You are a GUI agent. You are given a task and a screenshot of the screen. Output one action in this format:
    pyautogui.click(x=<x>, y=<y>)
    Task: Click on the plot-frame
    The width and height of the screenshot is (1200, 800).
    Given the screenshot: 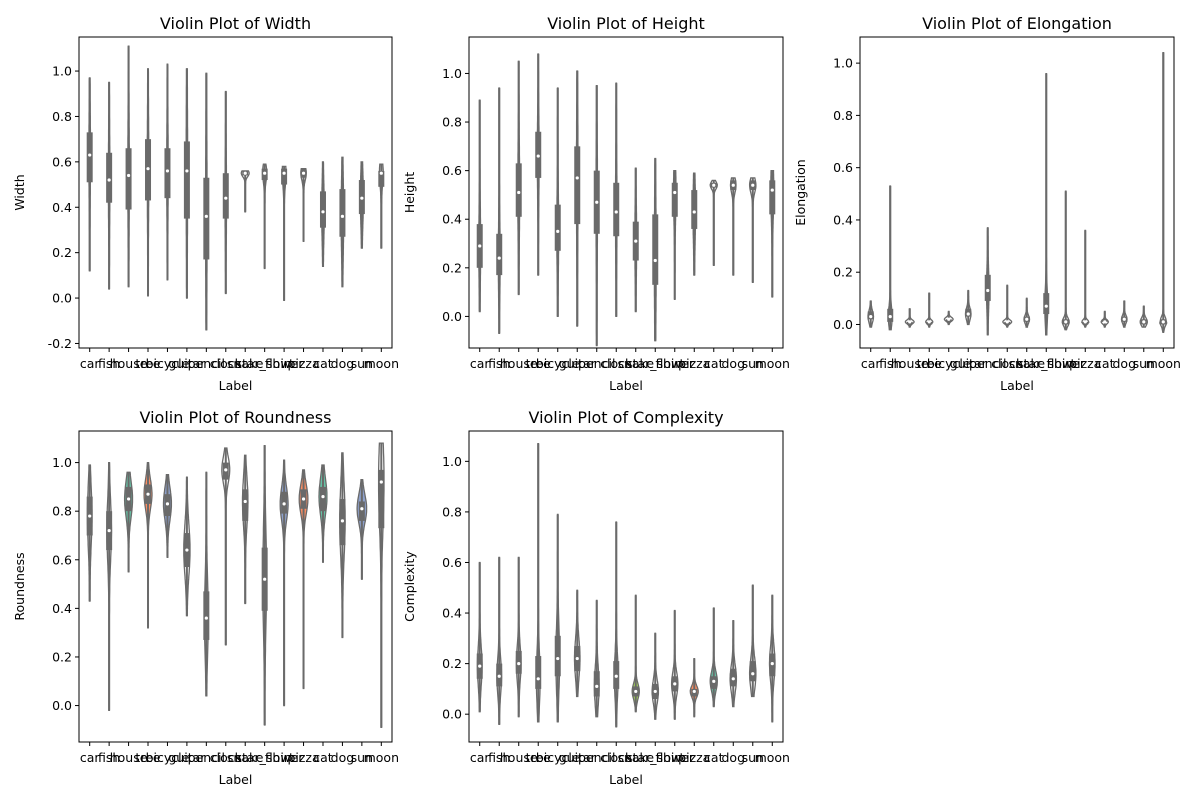 What is the action you would take?
    pyautogui.click(x=626, y=192)
    